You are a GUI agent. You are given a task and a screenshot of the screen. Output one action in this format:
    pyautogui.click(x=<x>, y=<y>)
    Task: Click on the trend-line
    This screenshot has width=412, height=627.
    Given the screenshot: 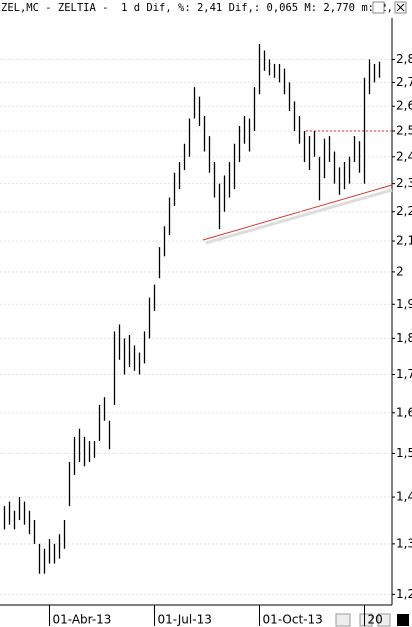 What is the action you would take?
    pyautogui.click(x=297, y=212)
    